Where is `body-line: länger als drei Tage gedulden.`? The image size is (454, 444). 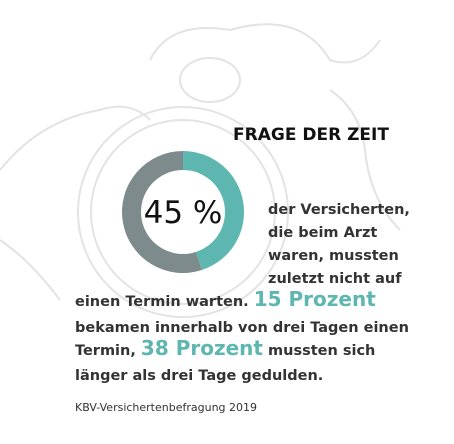 body-line: länger als drei Tage gedulden. is located at coordinates (199, 376).